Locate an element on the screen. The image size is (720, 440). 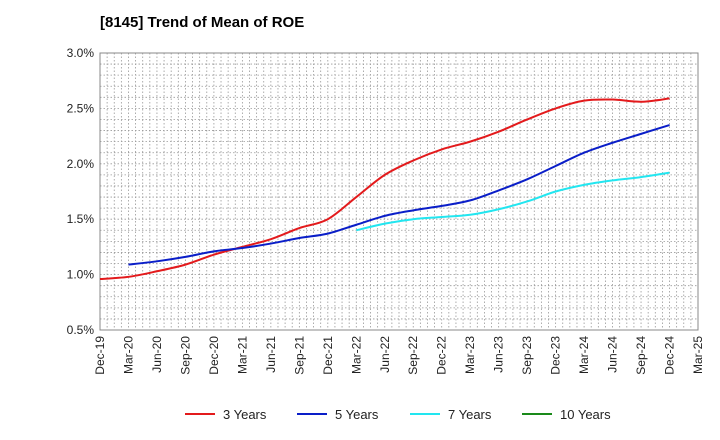
y-tick-label: 0.5% is located at coordinates (81, 330).